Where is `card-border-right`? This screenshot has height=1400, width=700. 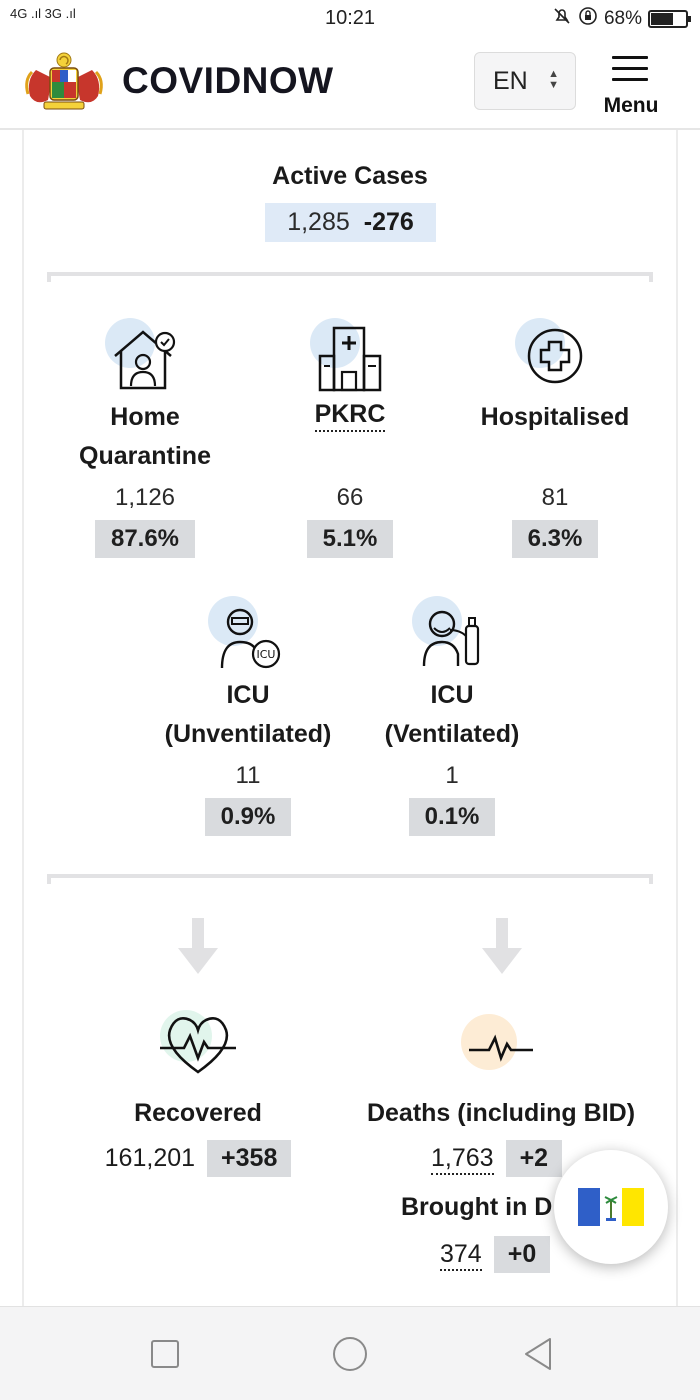 card-border-right is located at coordinates (677, 719).